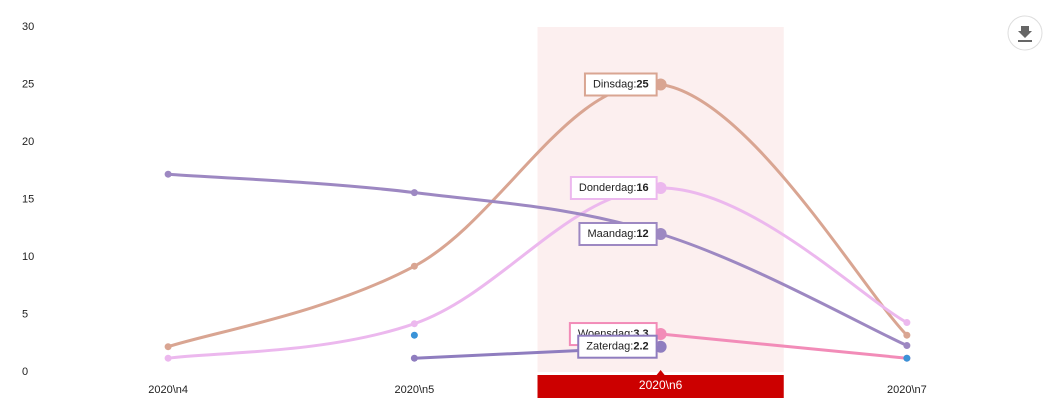  Describe the element at coordinates (28, 257) in the screenshot. I see `y-tick-label: 10` at that location.